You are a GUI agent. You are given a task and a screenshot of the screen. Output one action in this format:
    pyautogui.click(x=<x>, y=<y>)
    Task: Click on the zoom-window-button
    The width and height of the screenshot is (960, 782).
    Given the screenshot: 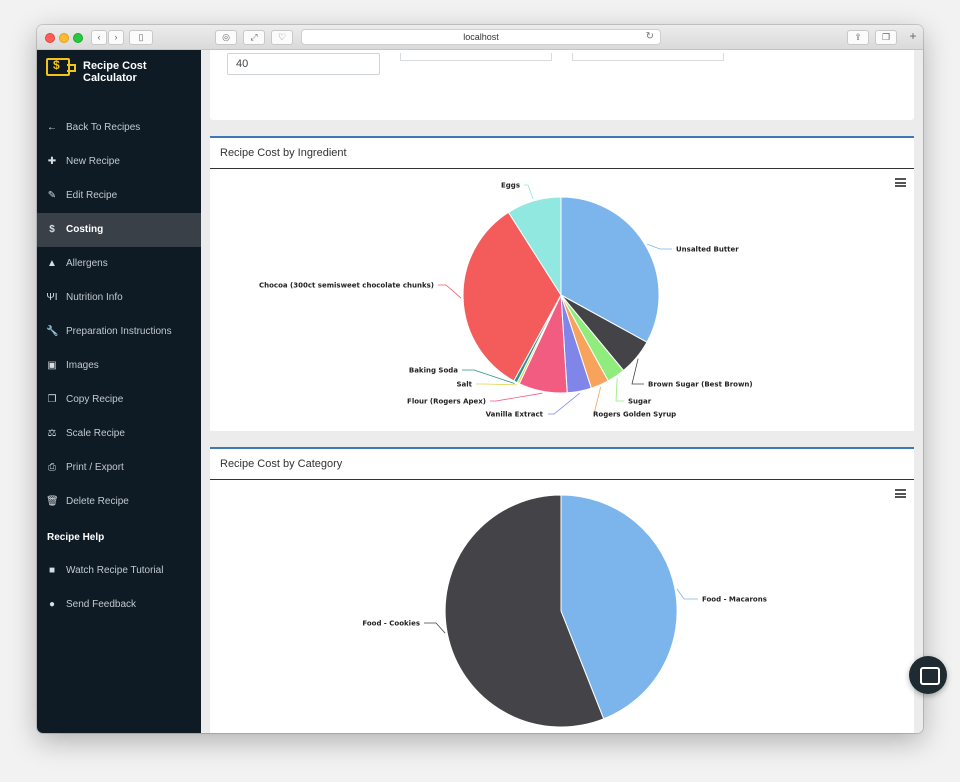 What is the action you would take?
    pyautogui.click(x=78, y=38)
    